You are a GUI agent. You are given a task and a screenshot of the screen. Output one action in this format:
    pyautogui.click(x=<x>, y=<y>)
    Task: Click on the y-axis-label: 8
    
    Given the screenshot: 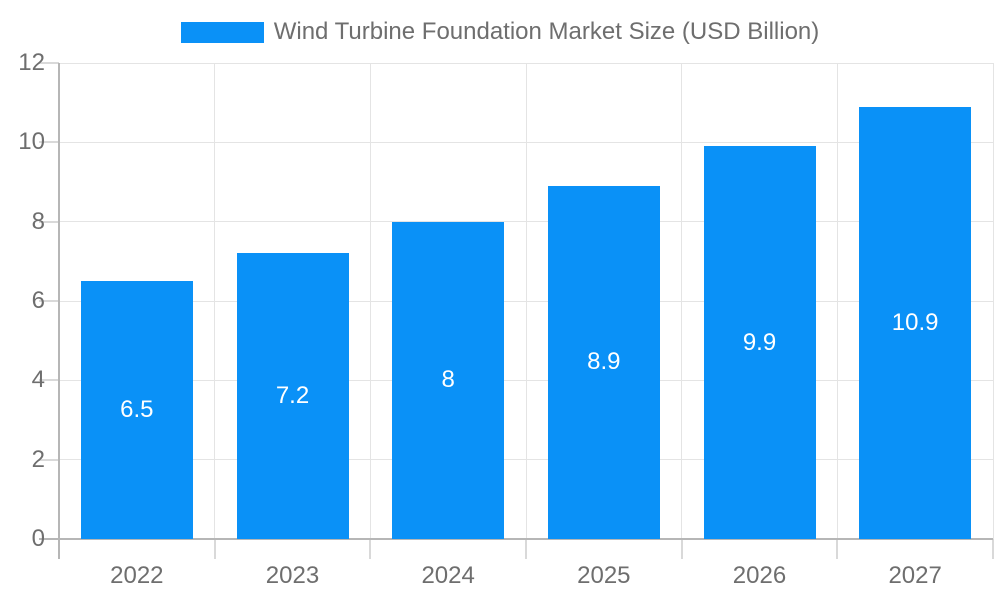 What is the action you would take?
    pyautogui.click(x=38, y=221)
    